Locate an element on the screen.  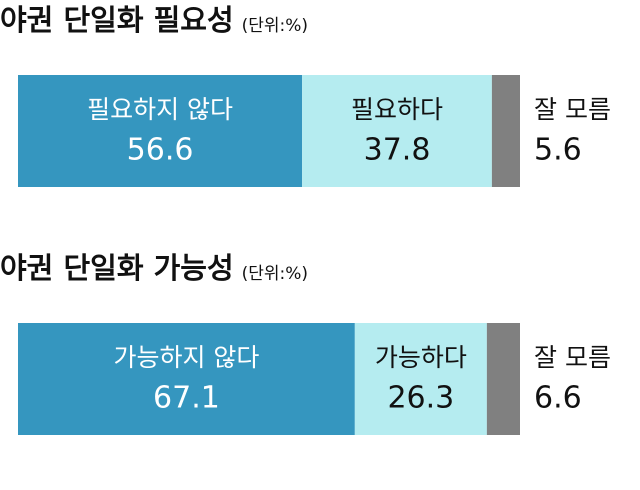
segment-name: 필요하다 is located at coordinates (397, 109).